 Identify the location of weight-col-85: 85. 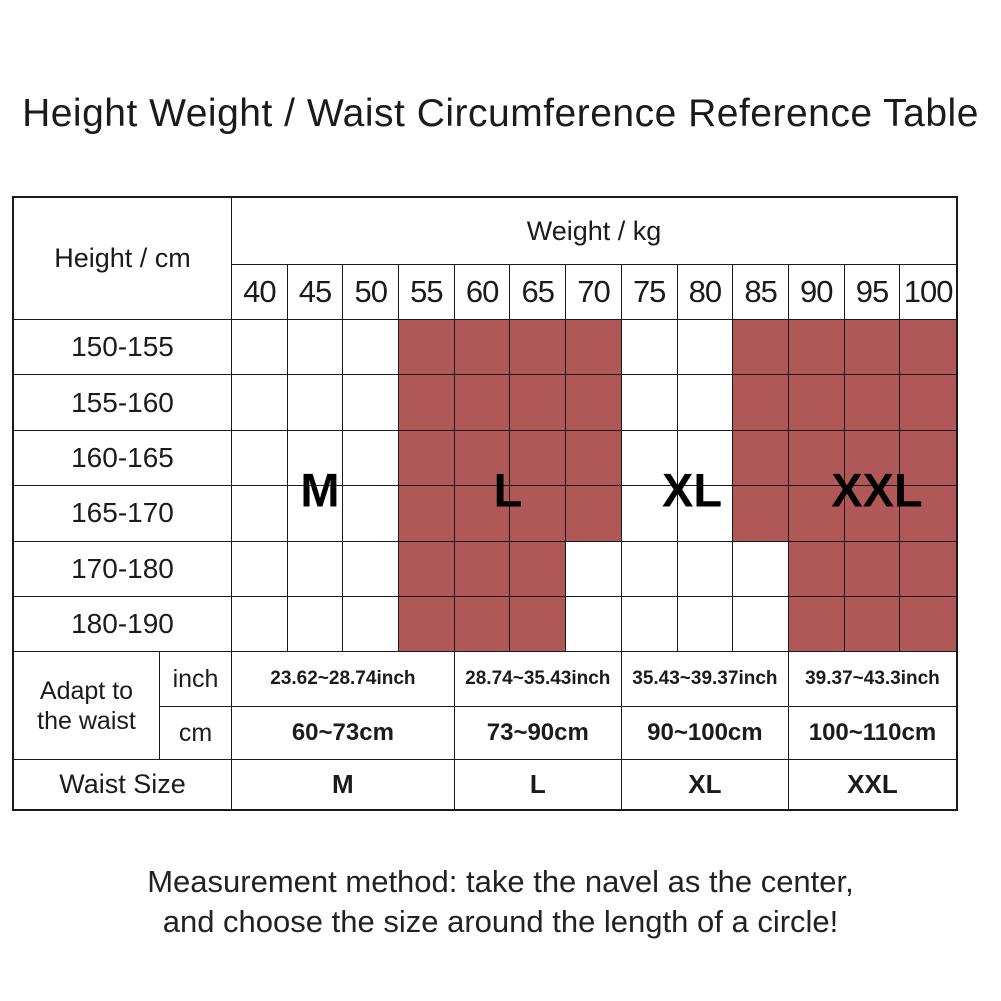
(761, 292).